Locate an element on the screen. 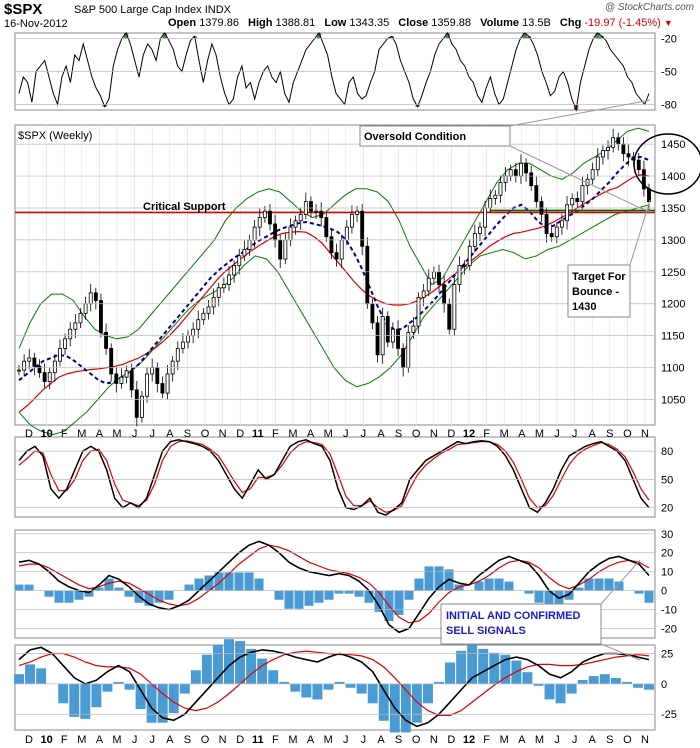  chg-value: -19.97 (-1.45%) is located at coordinates (622, 23).